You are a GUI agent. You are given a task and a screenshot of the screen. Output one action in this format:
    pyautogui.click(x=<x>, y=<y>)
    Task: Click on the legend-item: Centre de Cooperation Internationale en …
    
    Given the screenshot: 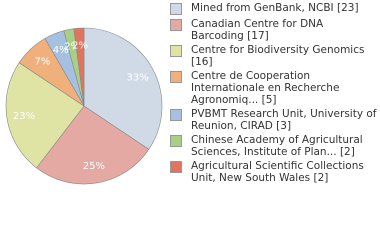 What is the action you would take?
    pyautogui.click(x=274, y=88)
    